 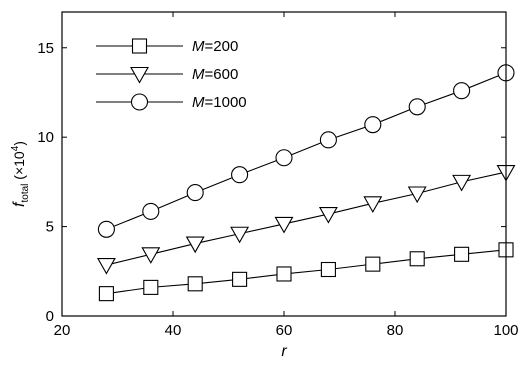 I want to click on y-axis-title: ftotal (×104), so click(x=20, y=174).